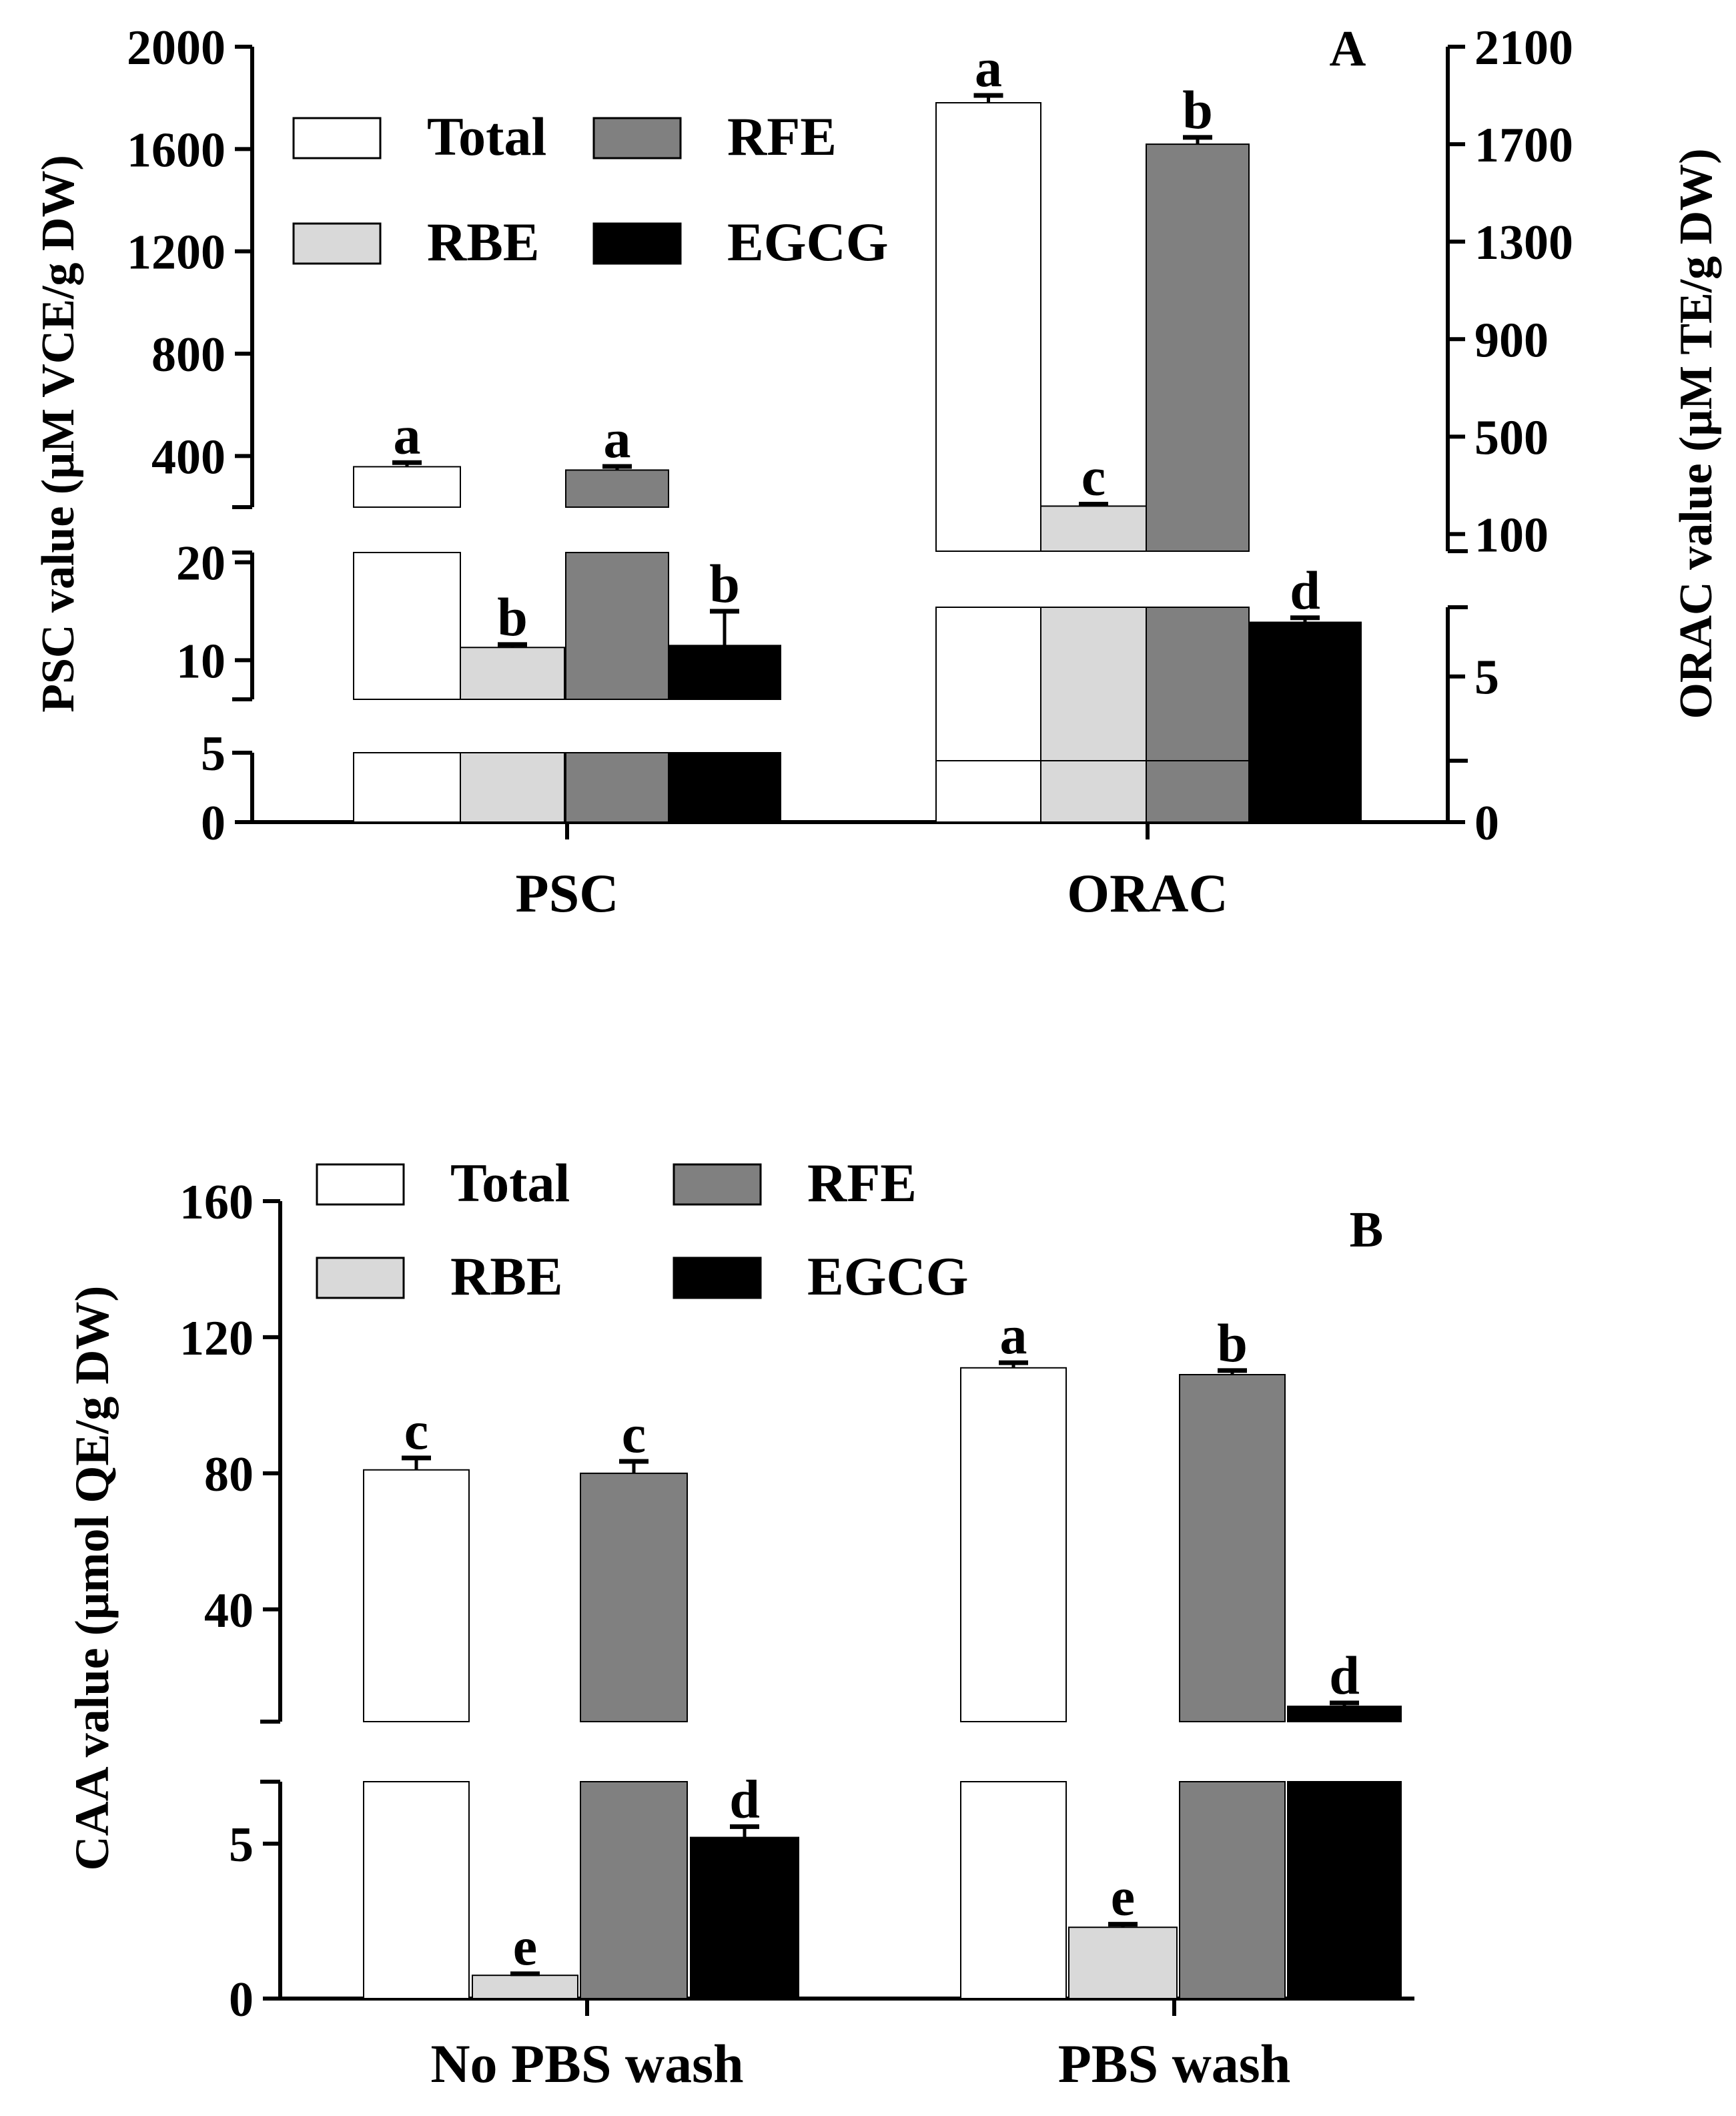  Describe the element at coordinates (1696, 433) in the screenshot. I see `right-y-axis-label: ORAC value (μM TE/g DW)` at that location.